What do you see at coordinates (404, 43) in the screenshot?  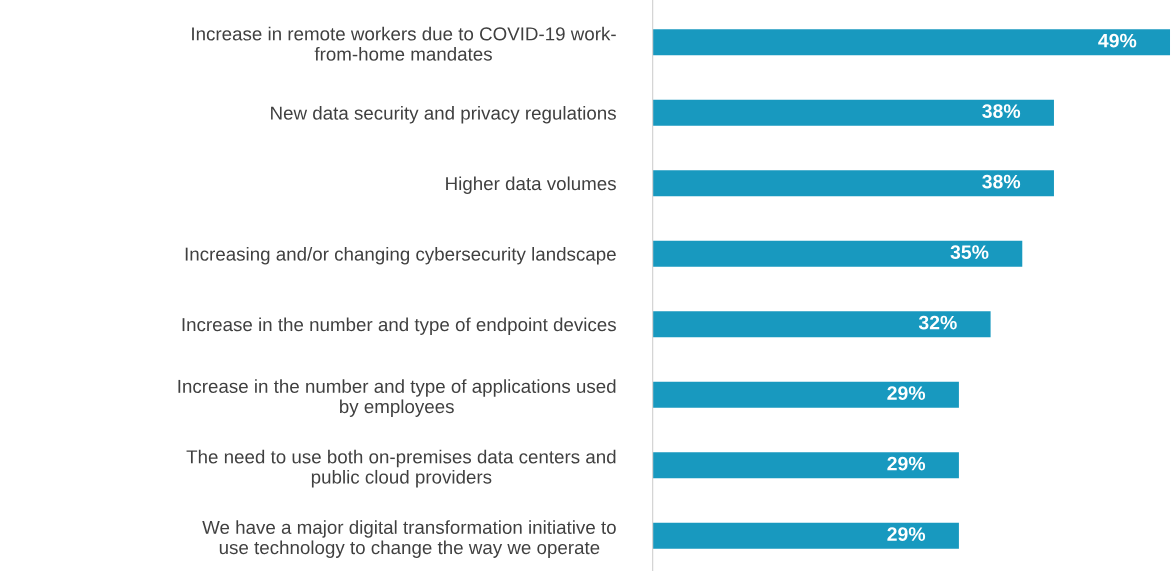 I see `y-tick-label: Increase in remote workers due to COVID-19 work- from-home mandates` at bounding box center [404, 43].